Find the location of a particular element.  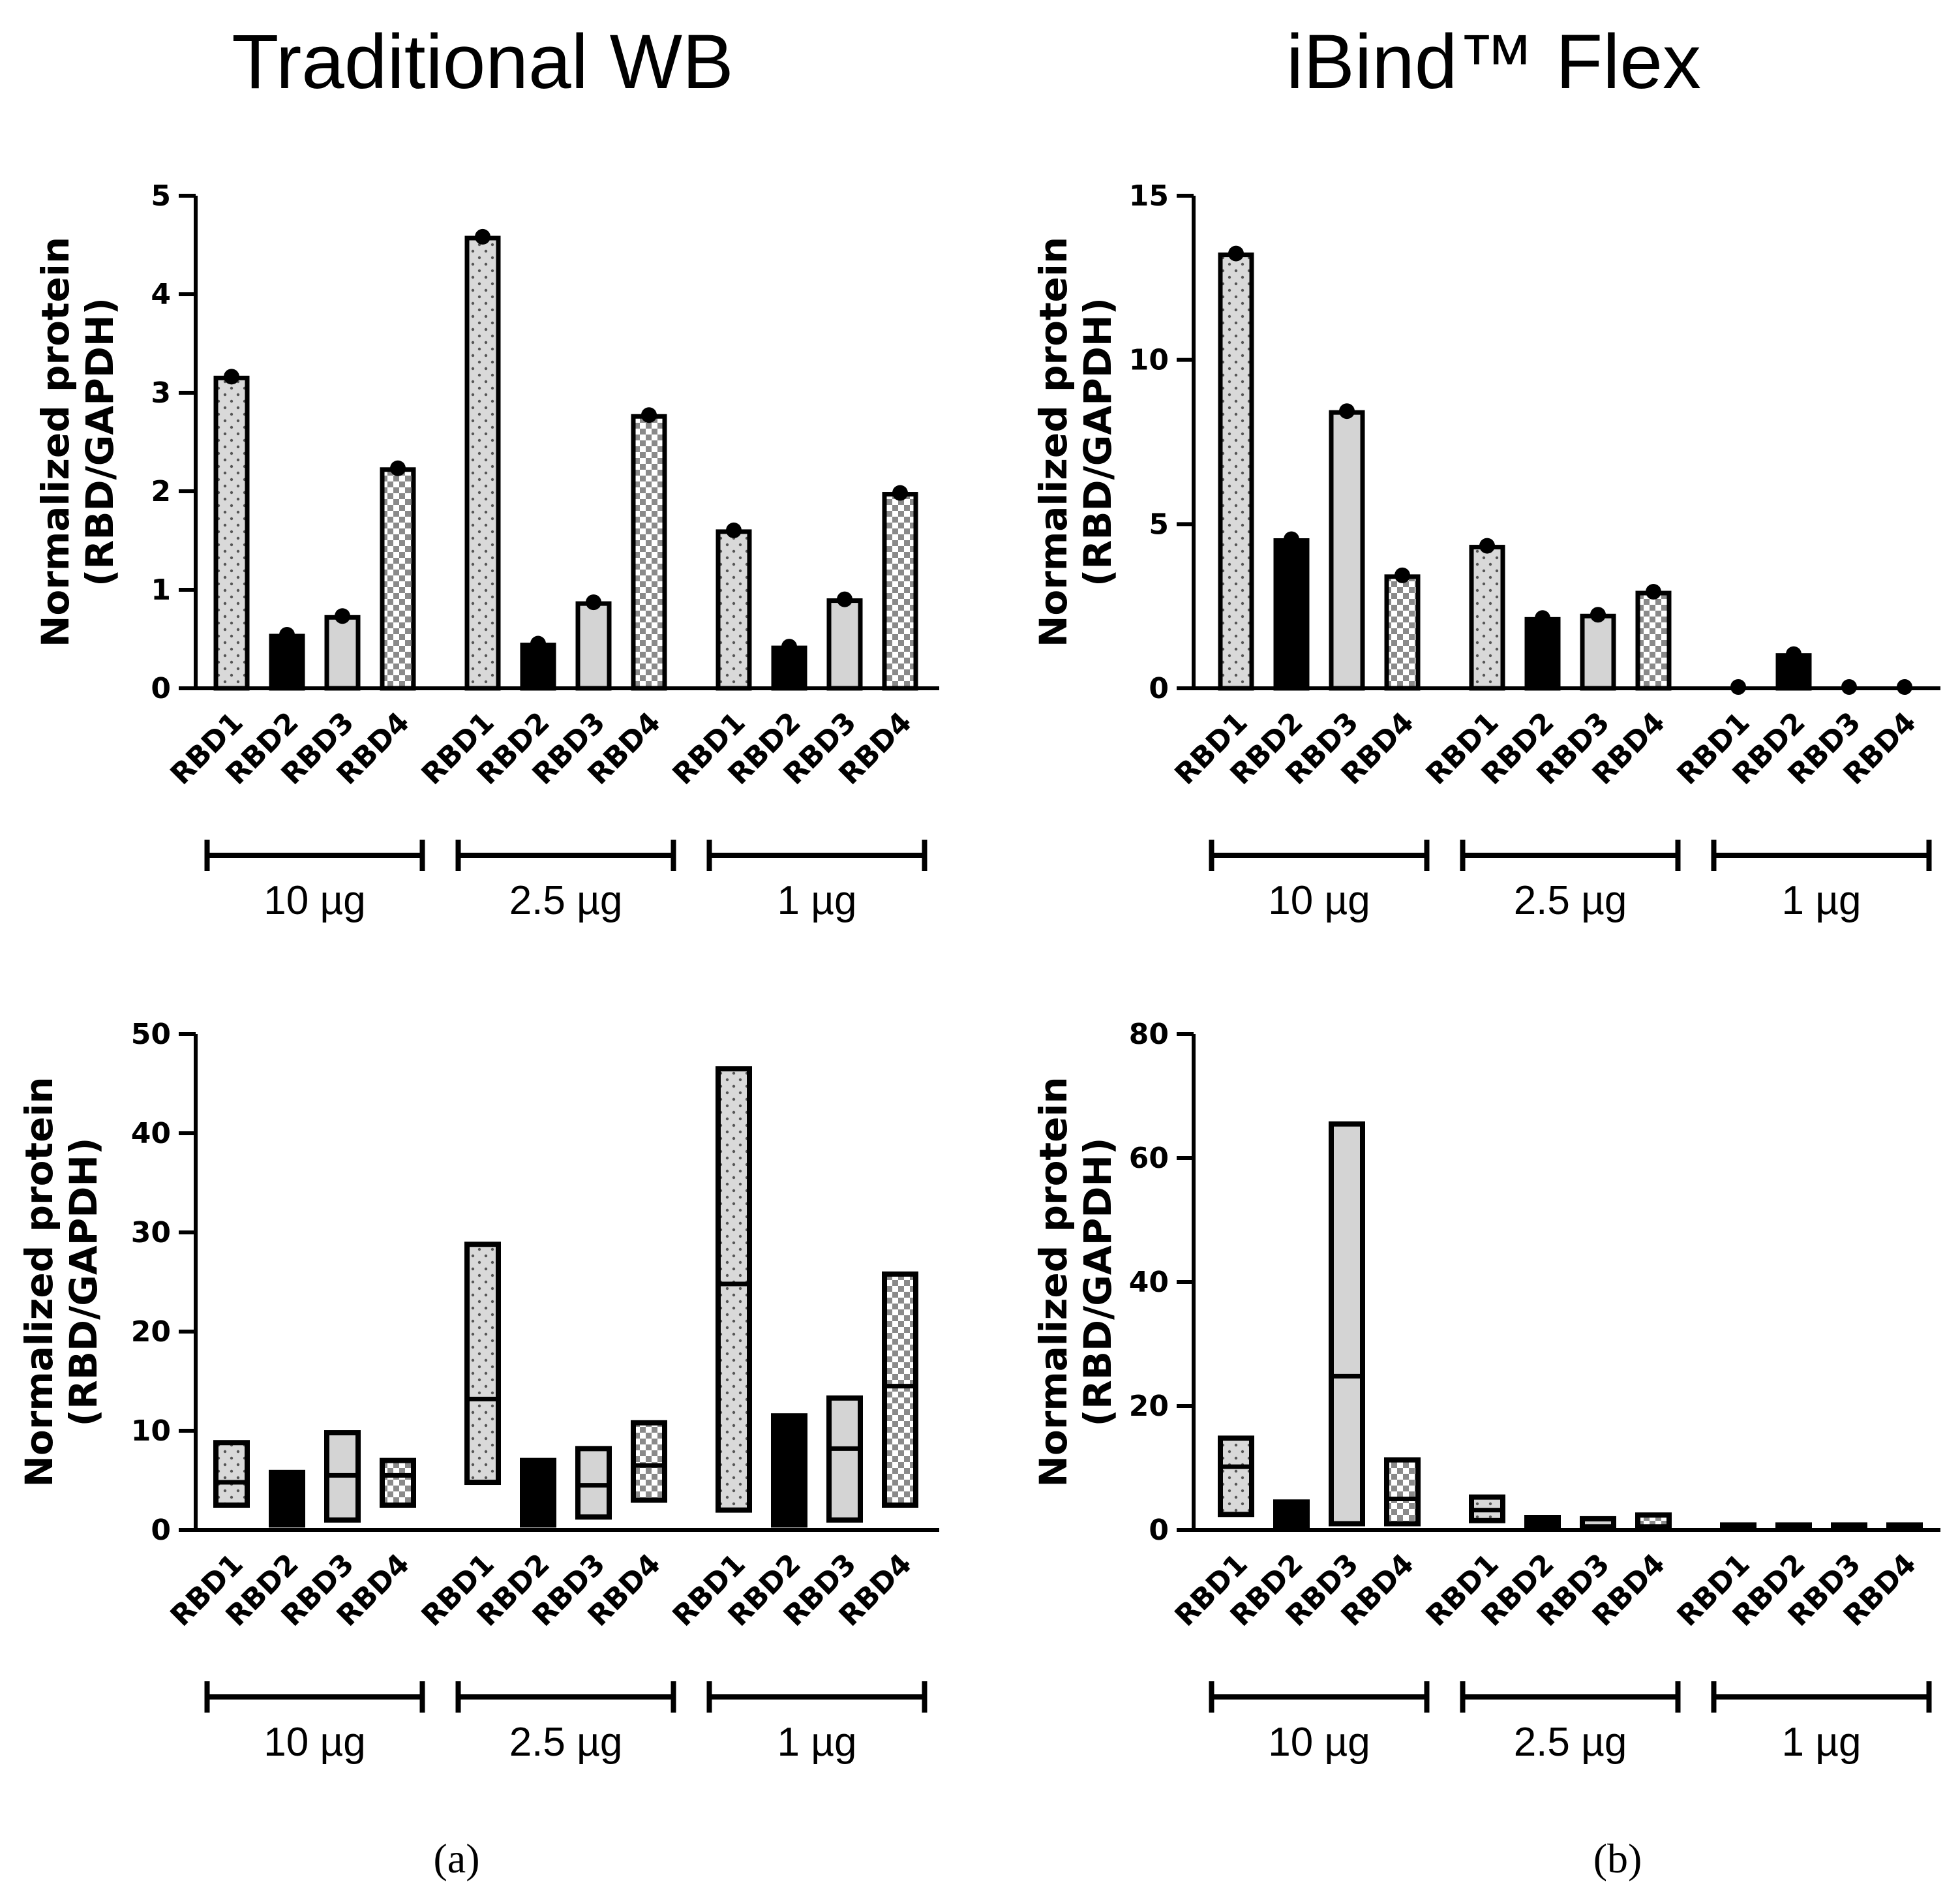

y-tick-label: 30 is located at coordinates (151, 1232).